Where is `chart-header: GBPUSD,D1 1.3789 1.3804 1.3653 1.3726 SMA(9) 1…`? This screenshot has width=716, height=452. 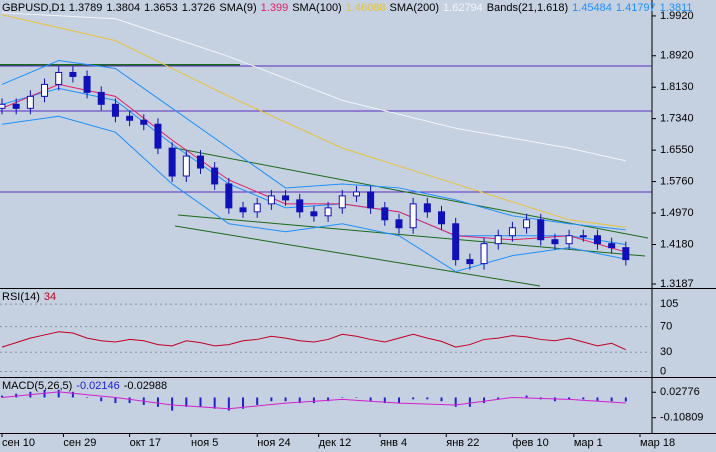
chart-header: GBPUSD,D1 1.3789 1.3804 1.3653 1.3726 SMA(9) 1… is located at coordinates (347, 8).